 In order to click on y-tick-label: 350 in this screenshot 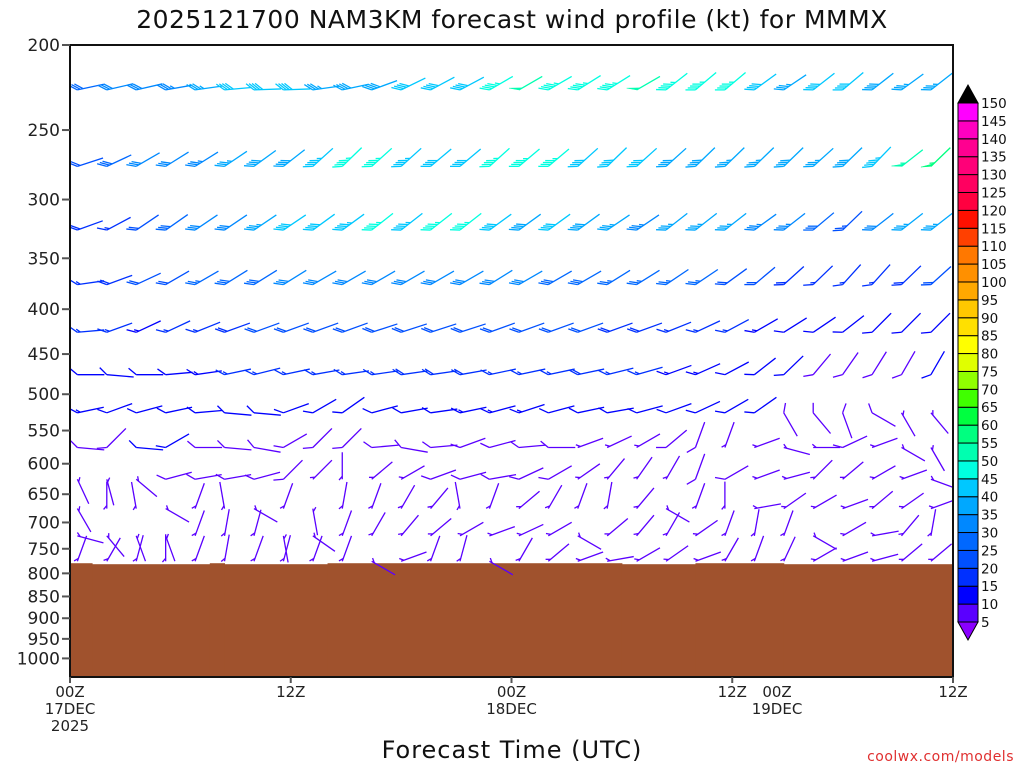, I will do `click(44, 259)`.